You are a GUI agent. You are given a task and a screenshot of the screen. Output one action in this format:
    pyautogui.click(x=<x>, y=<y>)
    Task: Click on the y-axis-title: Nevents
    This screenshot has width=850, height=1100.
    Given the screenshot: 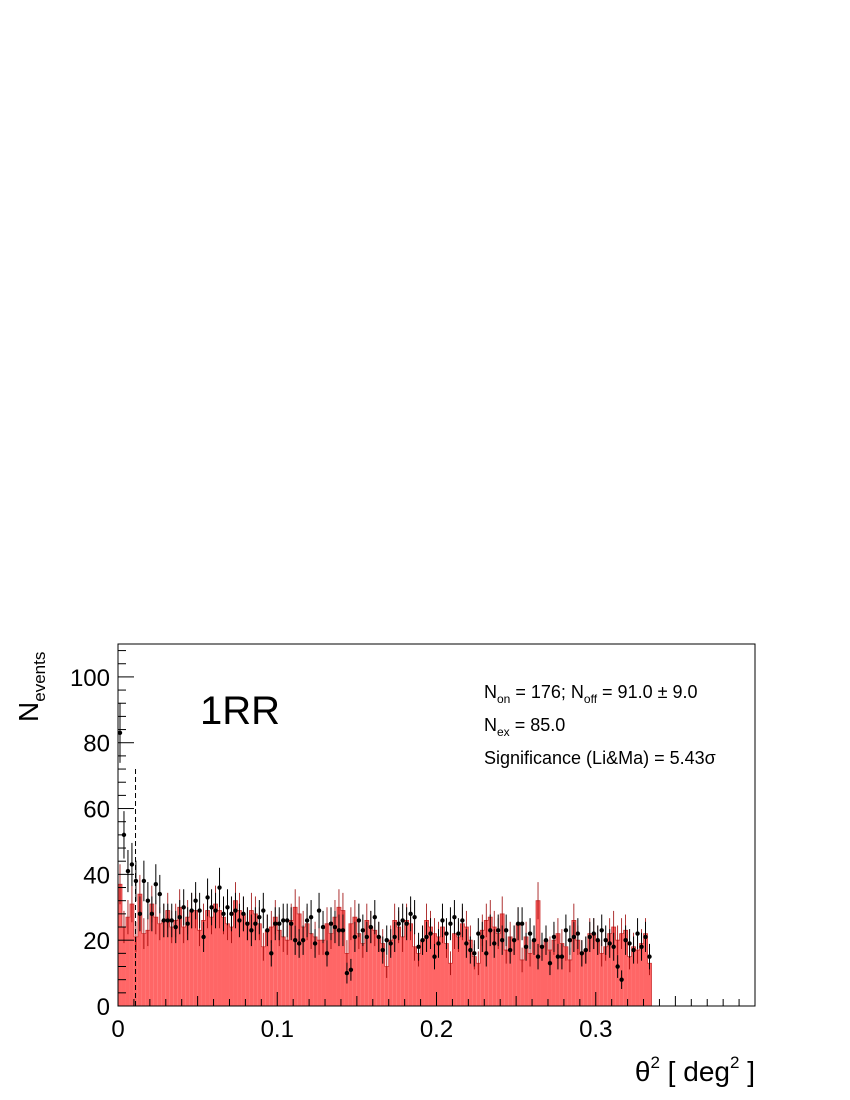 What is the action you would take?
    pyautogui.click(x=31, y=687)
    